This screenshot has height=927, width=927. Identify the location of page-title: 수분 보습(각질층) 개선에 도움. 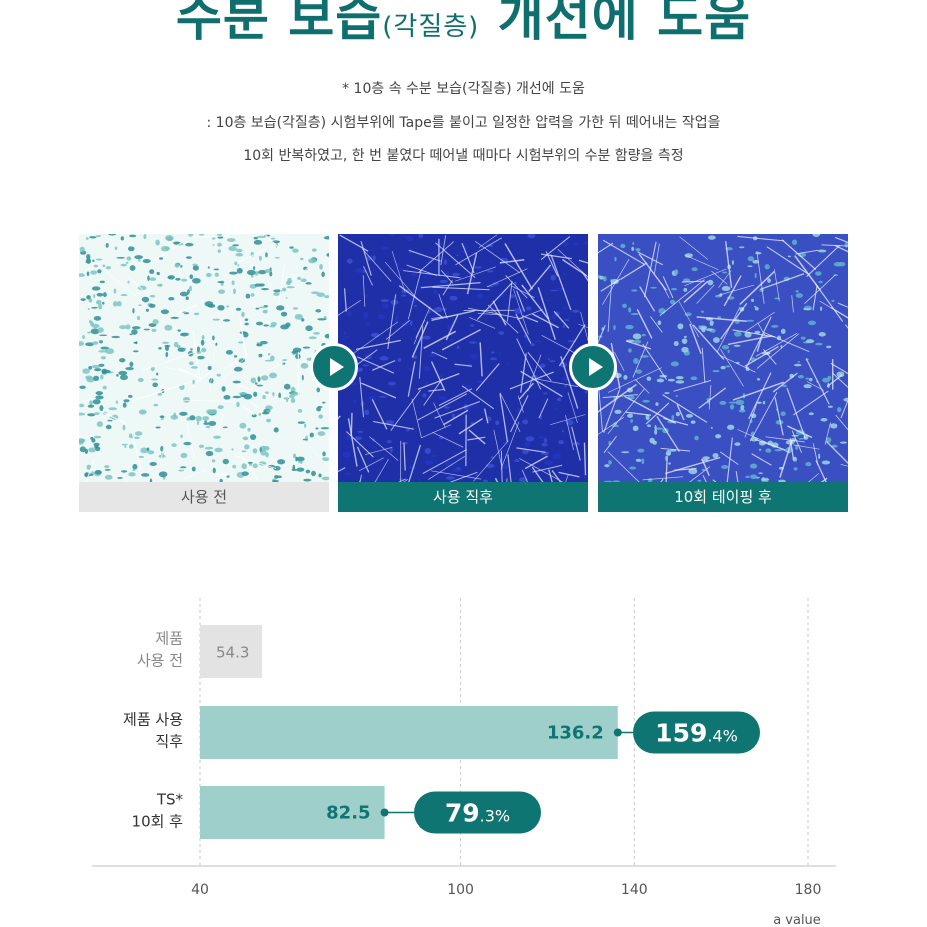
(463, 25).